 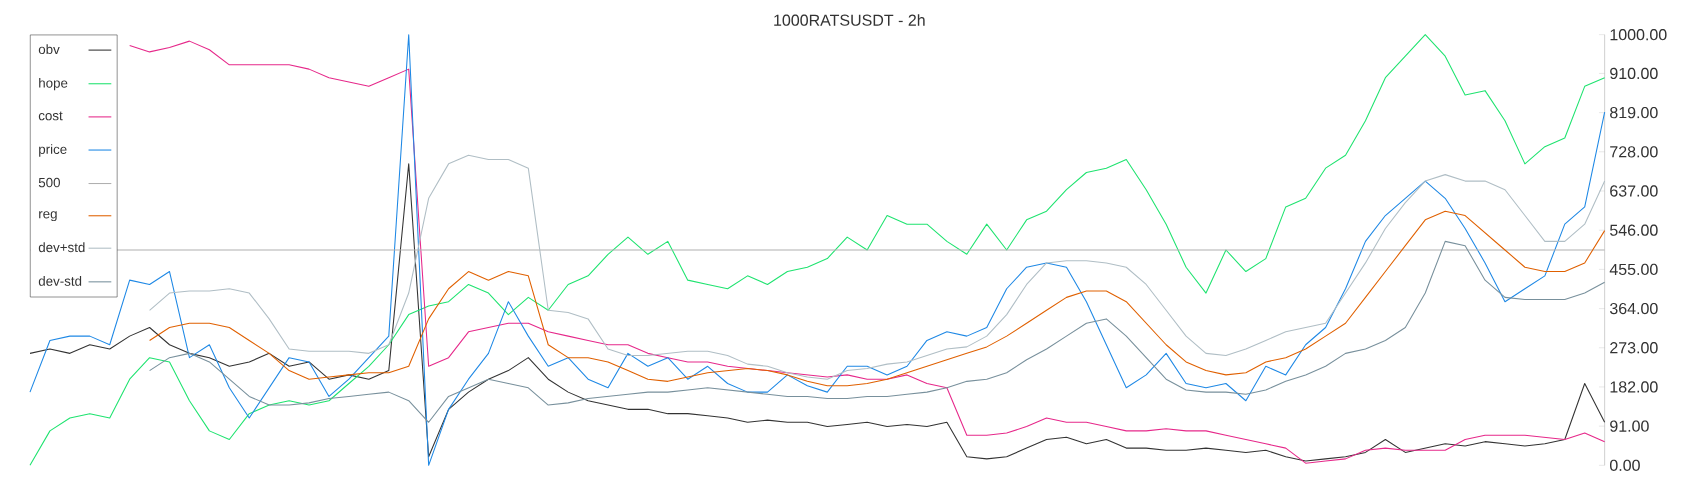 I want to click on legend-label: 500, so click(x=49, y=182).